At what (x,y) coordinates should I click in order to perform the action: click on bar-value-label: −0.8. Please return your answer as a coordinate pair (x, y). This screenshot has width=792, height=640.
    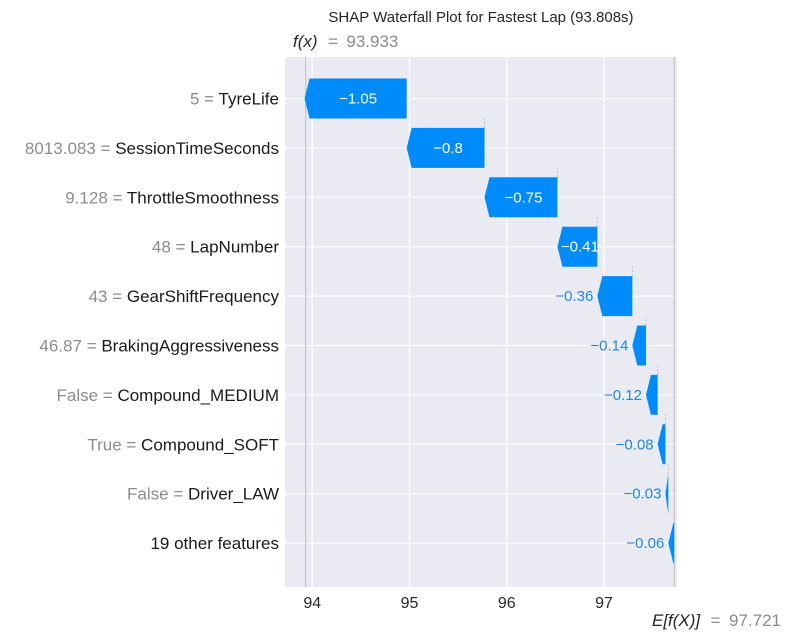
    Looking at the image, I should click on (448, 148).